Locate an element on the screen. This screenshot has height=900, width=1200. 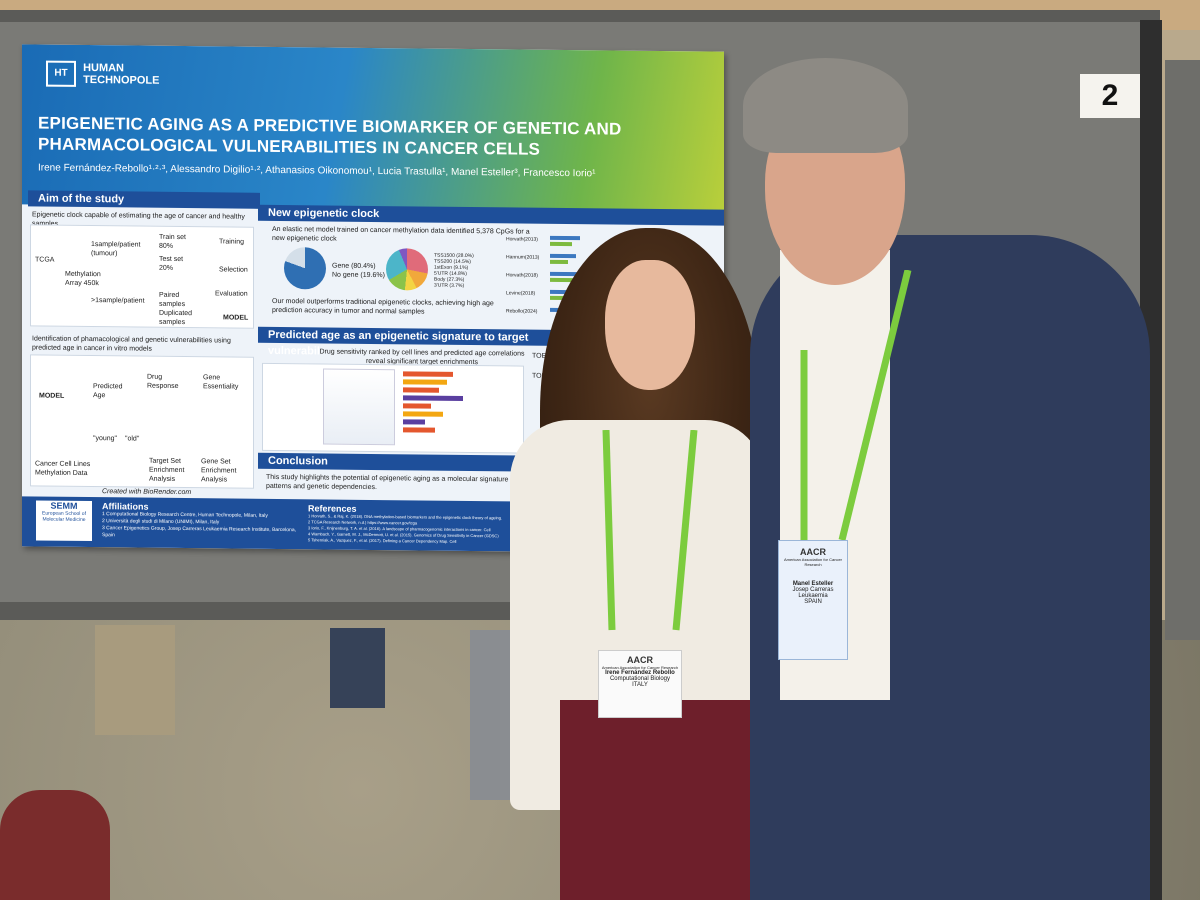
semm-caption: European School of Molecular Medicine is located at coordinates (64, 516).